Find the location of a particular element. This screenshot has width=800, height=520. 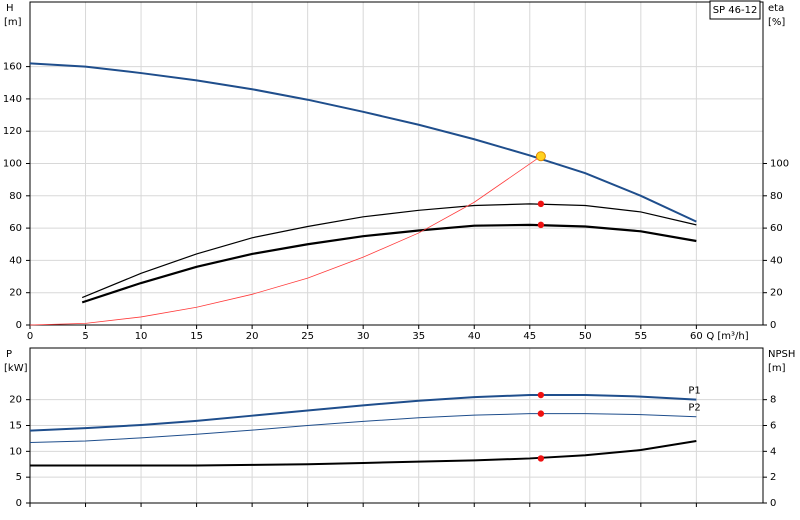

x-tick-label: 40 is located at coordinates (474, 336).